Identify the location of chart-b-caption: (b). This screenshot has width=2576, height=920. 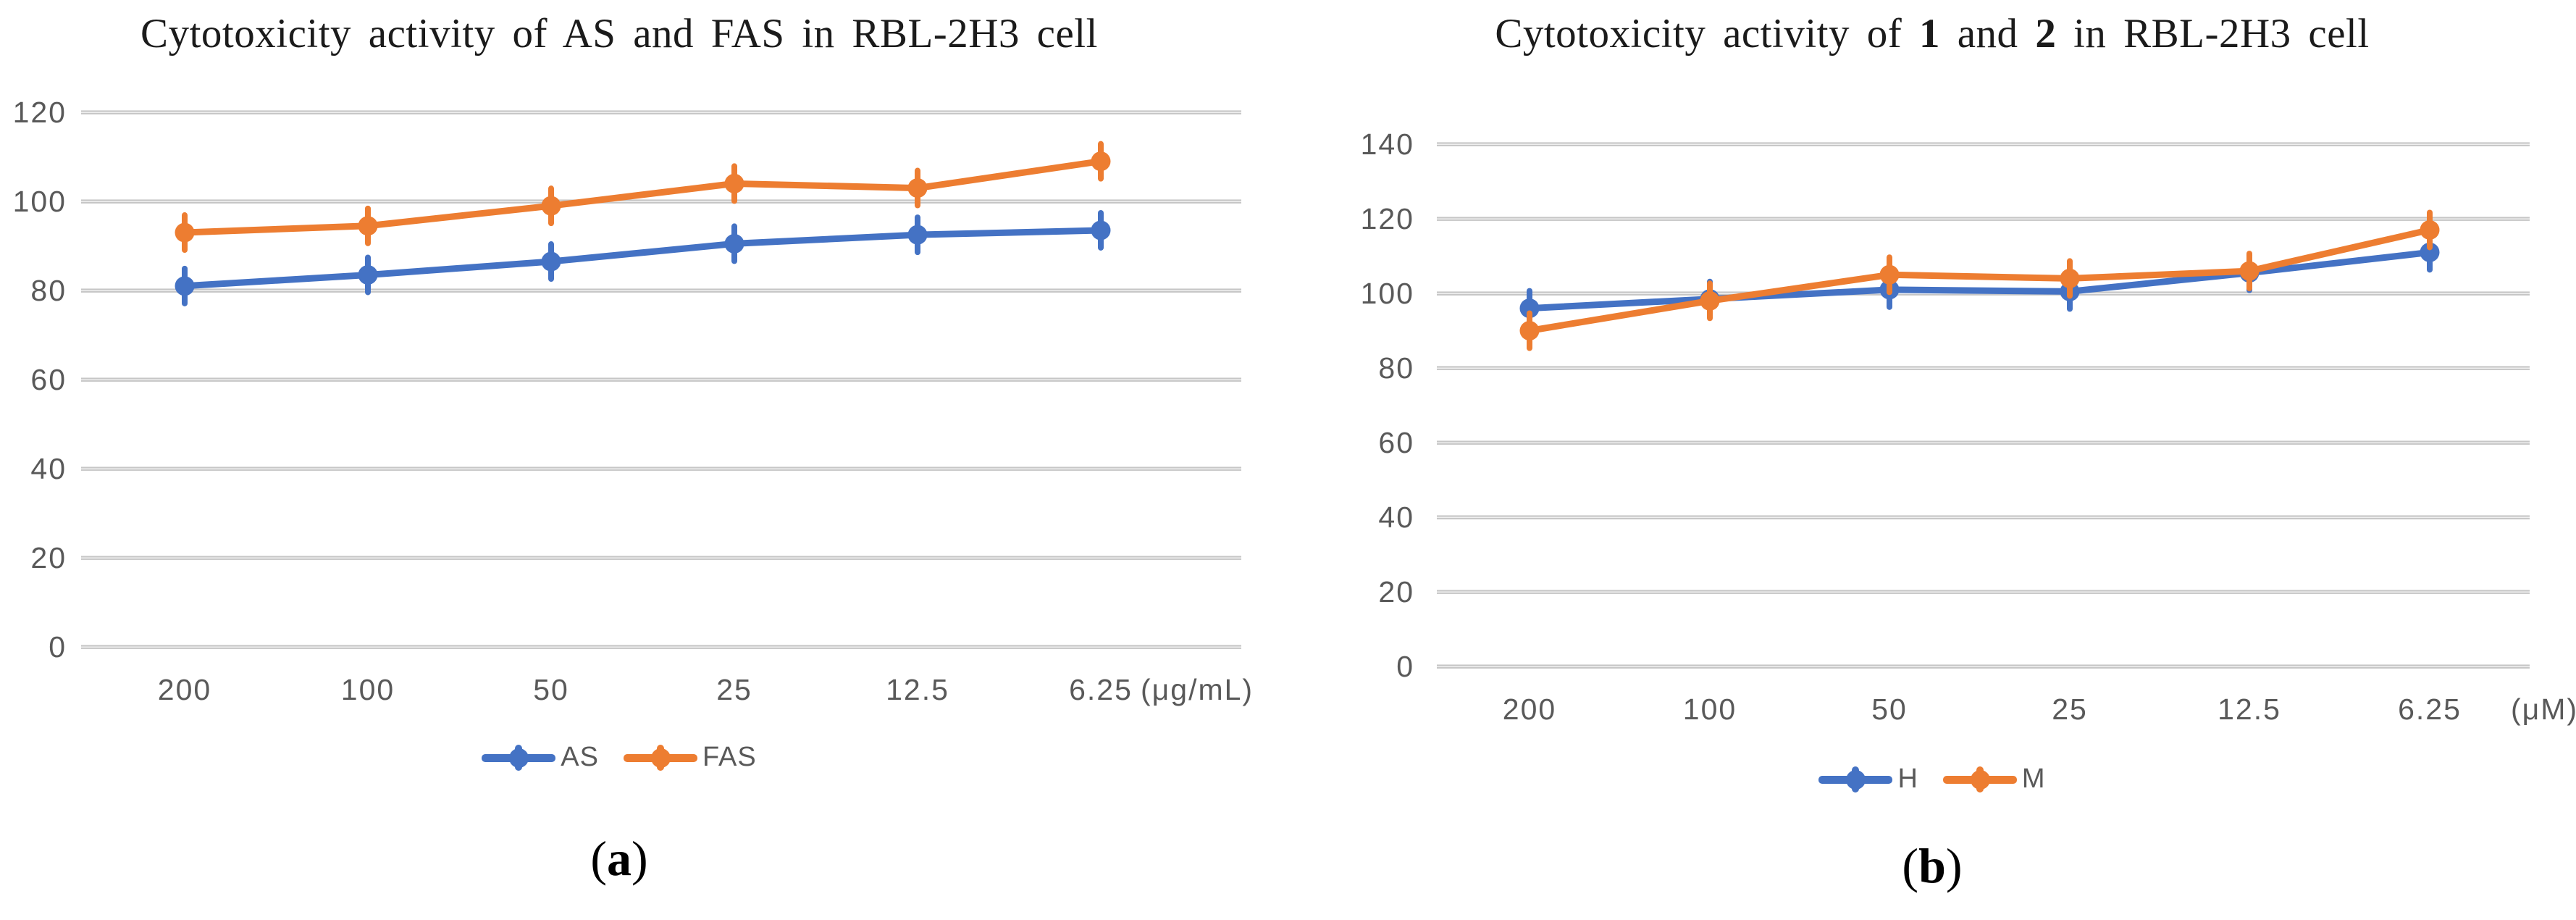
(1932, 866).